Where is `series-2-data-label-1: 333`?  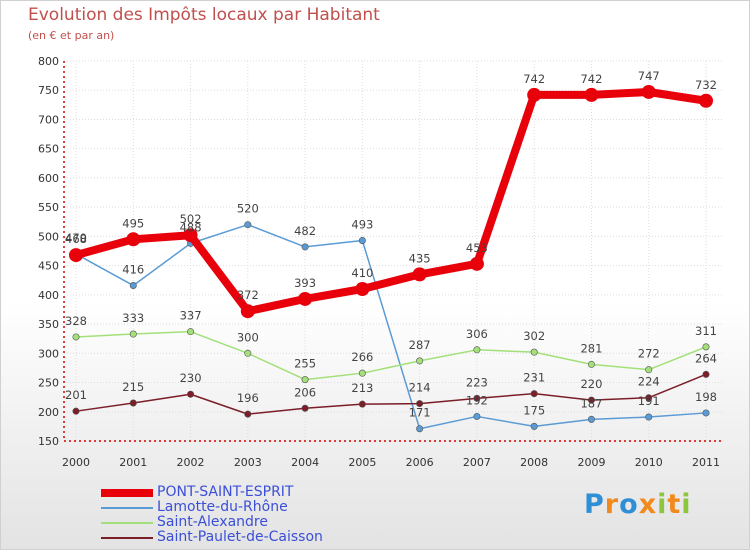
series-2-data-label-1: 333 is located at coordinates (133, 318).